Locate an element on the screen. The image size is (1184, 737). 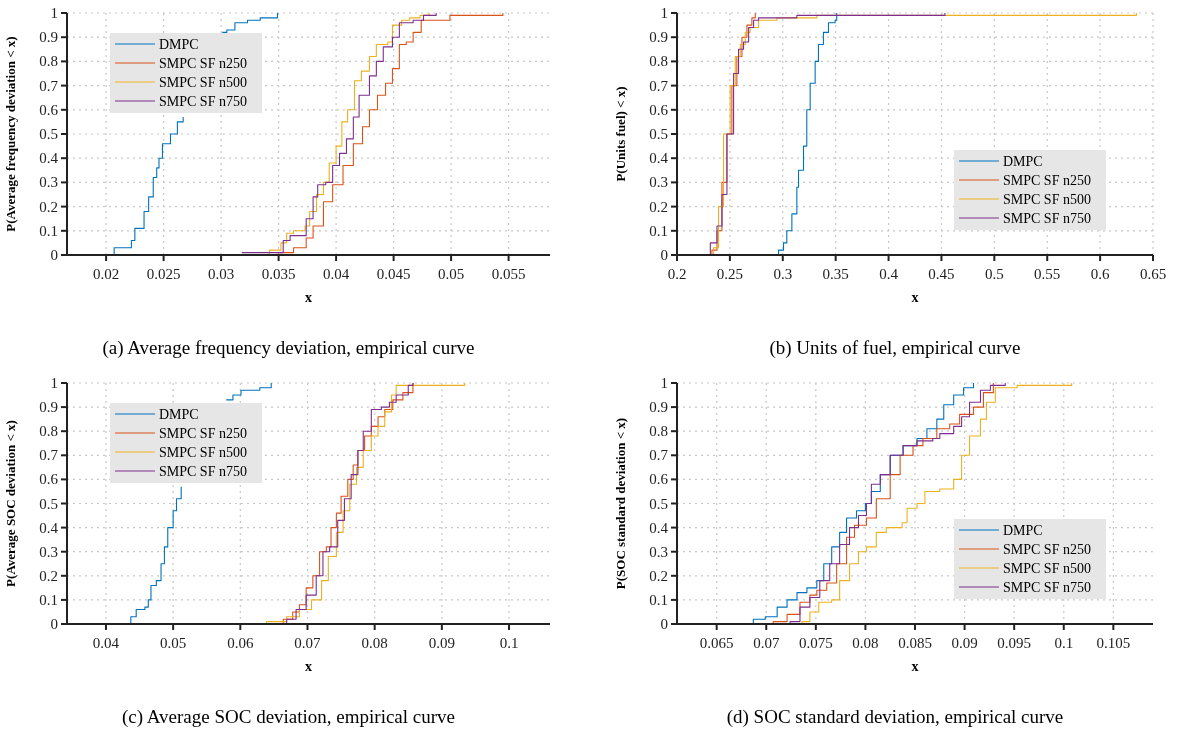
x-tick-label: 0.03 is located at coordinates (221, 274).